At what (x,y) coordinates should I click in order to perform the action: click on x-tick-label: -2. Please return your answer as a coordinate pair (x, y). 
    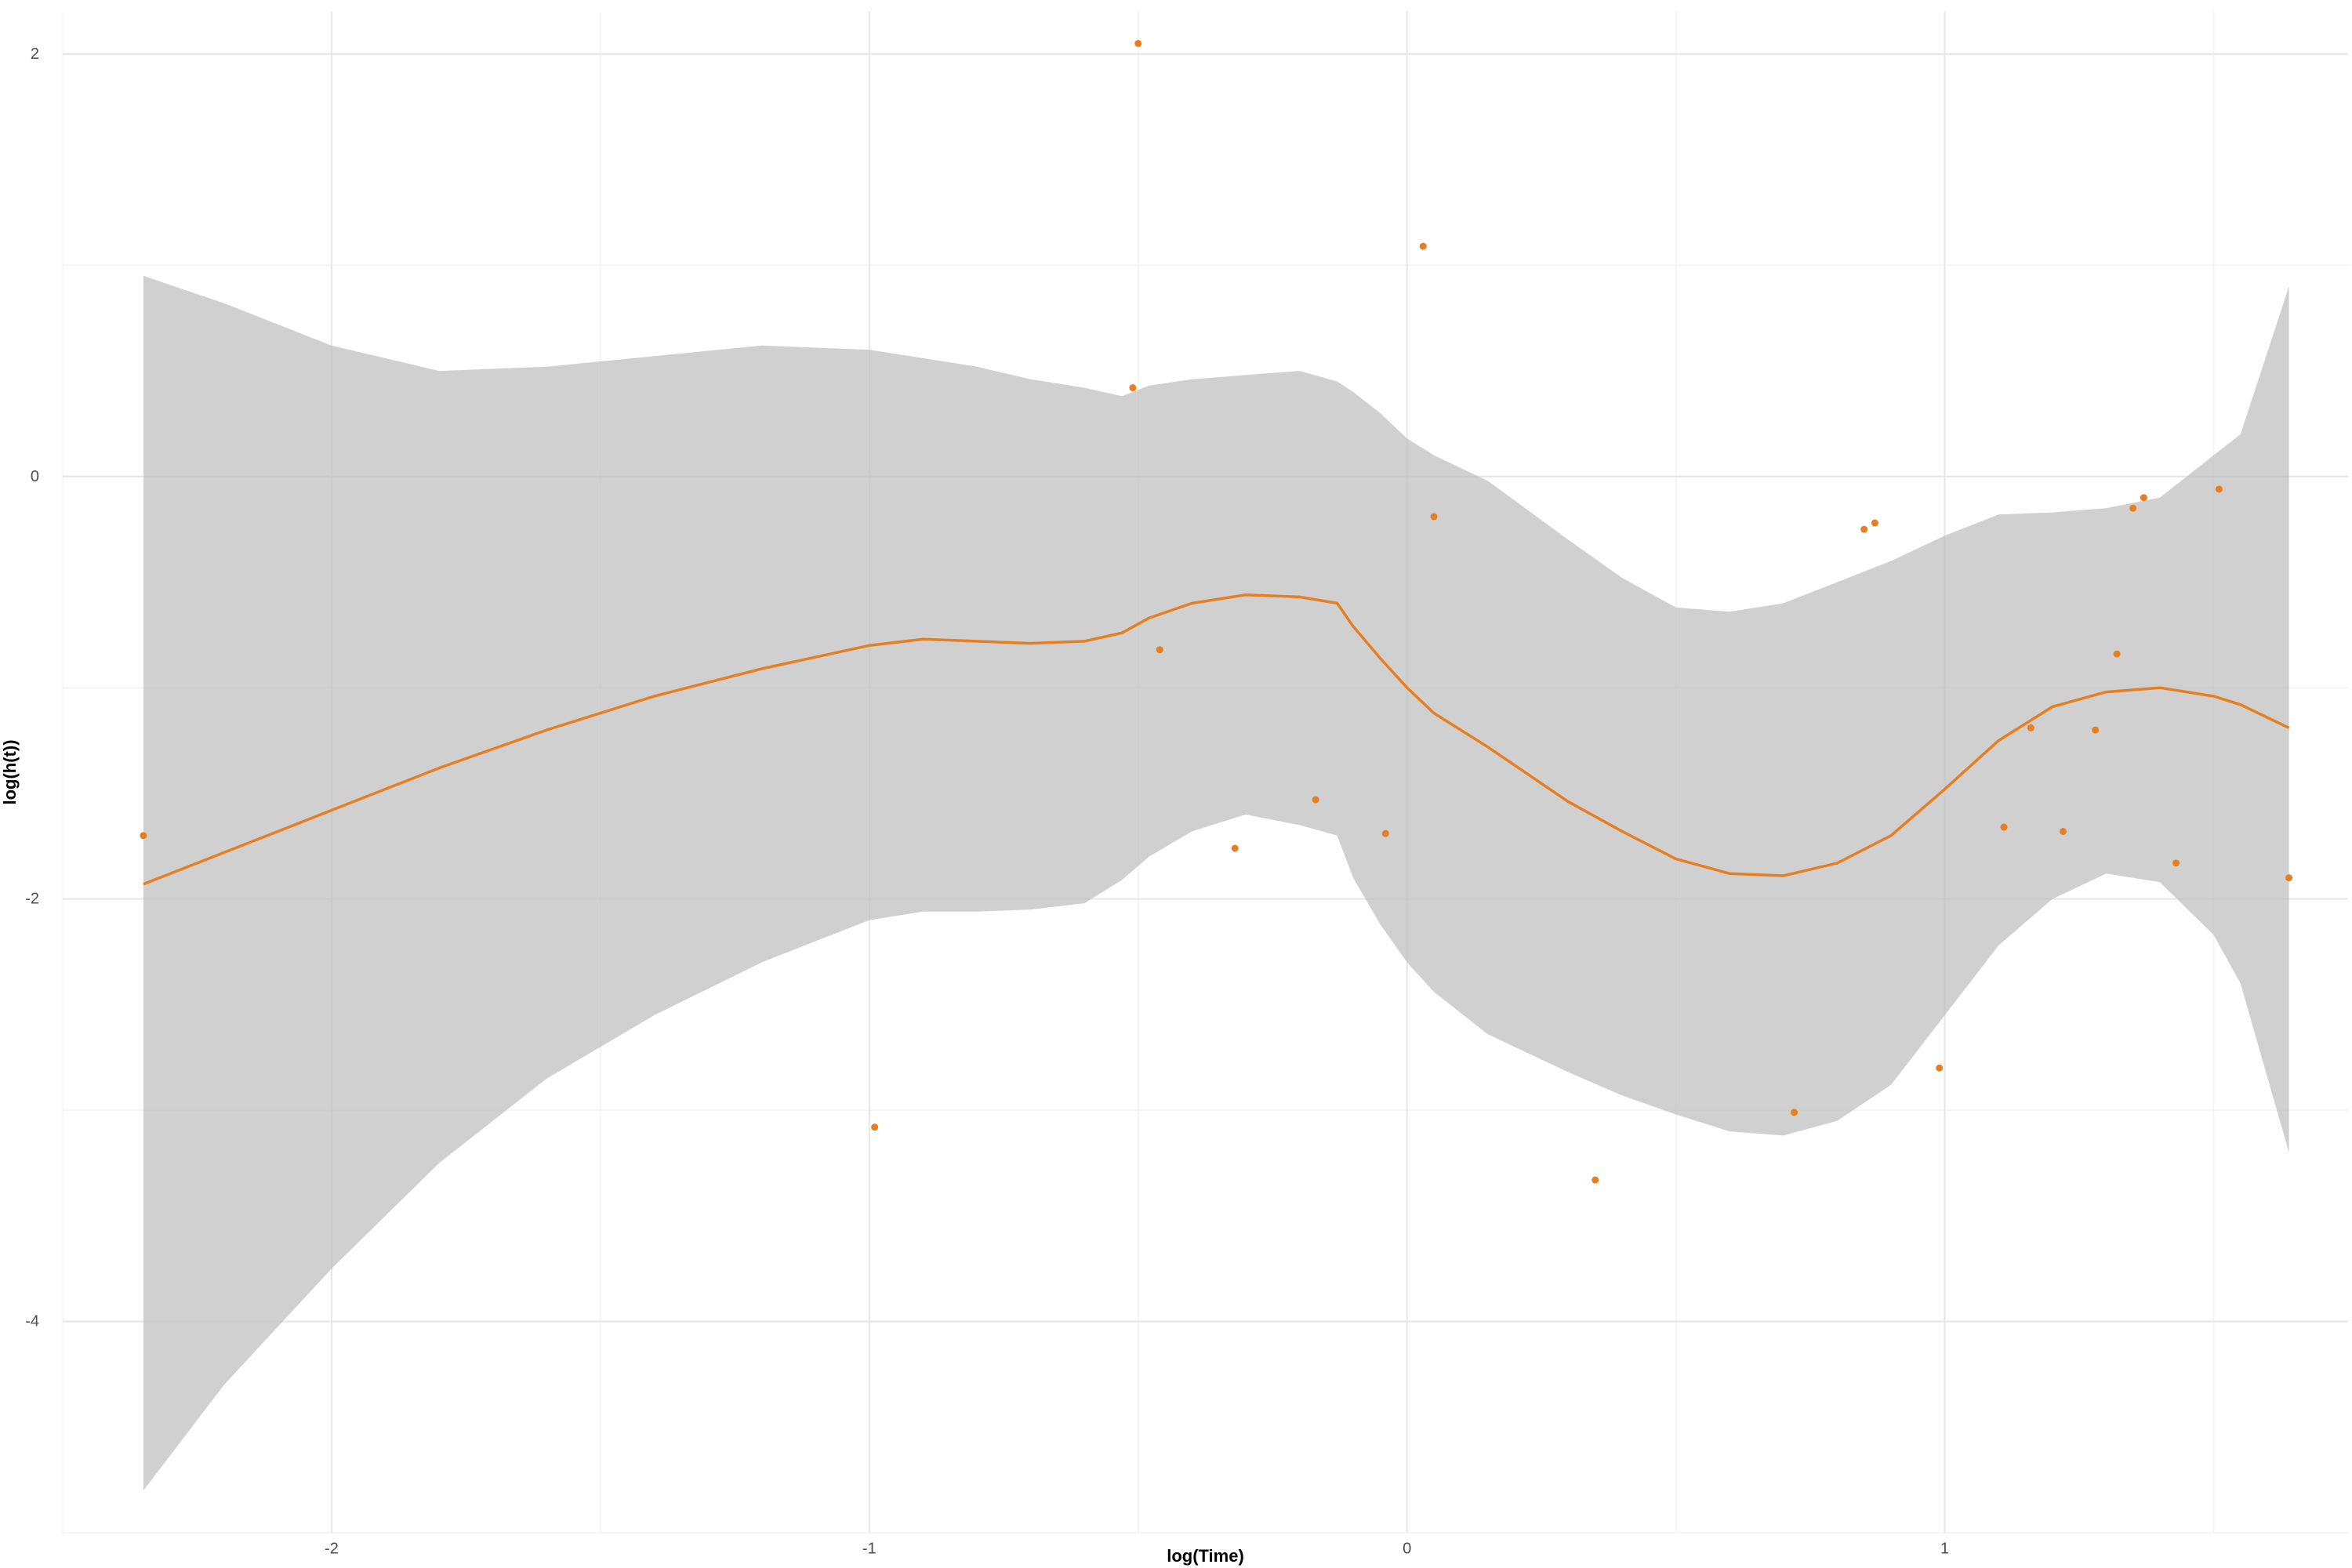
    Looking at the image, I should click on (332, 1549).